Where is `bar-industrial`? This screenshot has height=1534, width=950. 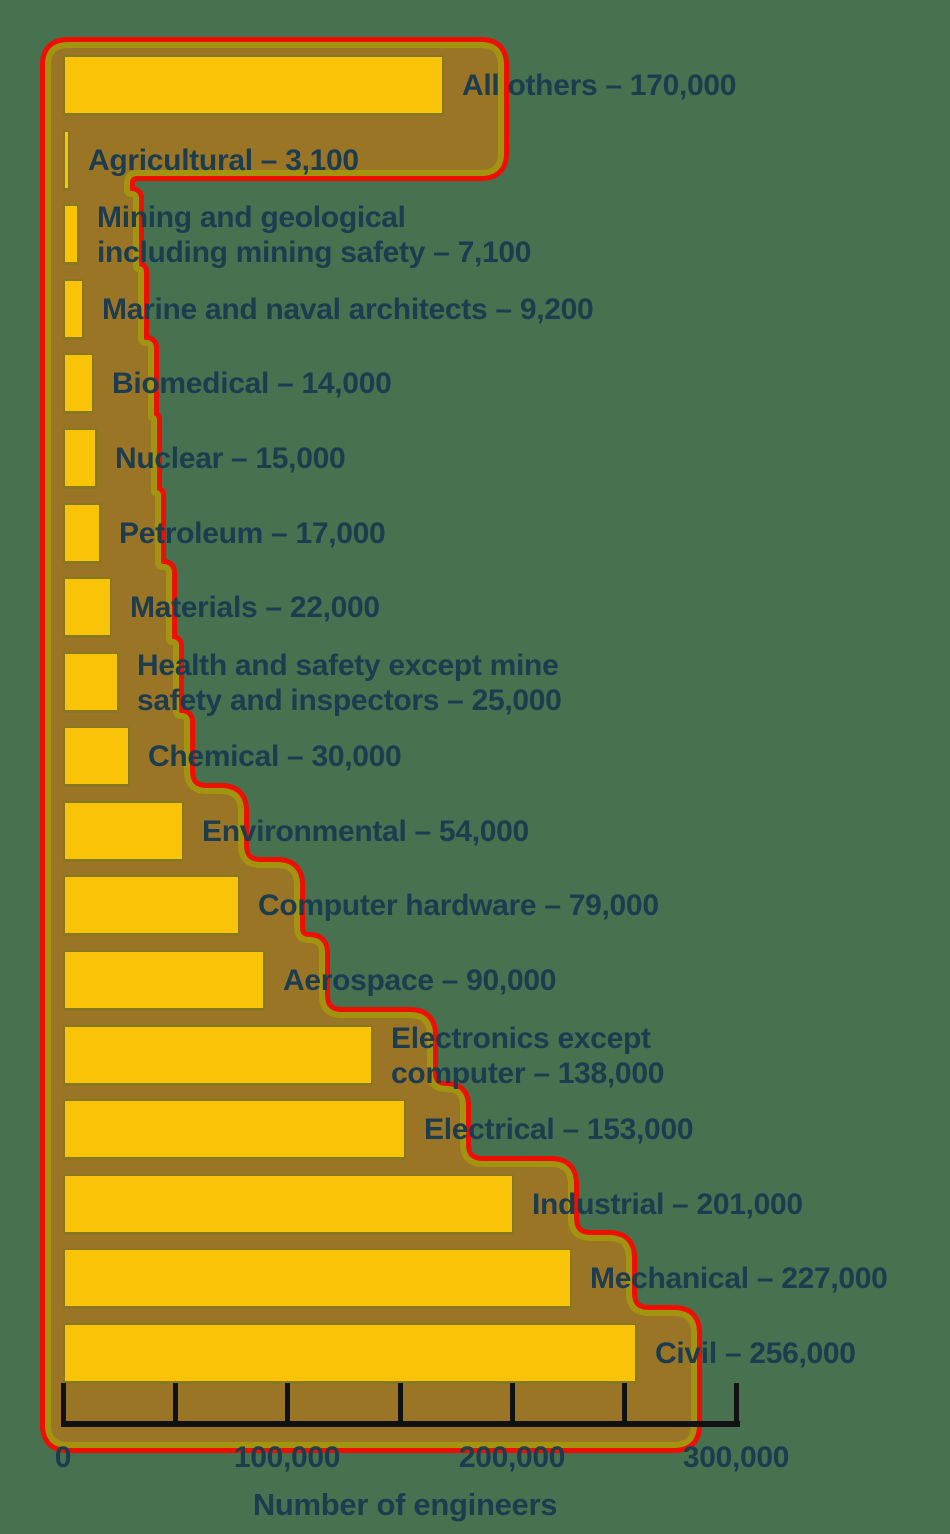
bar-industrial is located at coordinates (288, 1204).